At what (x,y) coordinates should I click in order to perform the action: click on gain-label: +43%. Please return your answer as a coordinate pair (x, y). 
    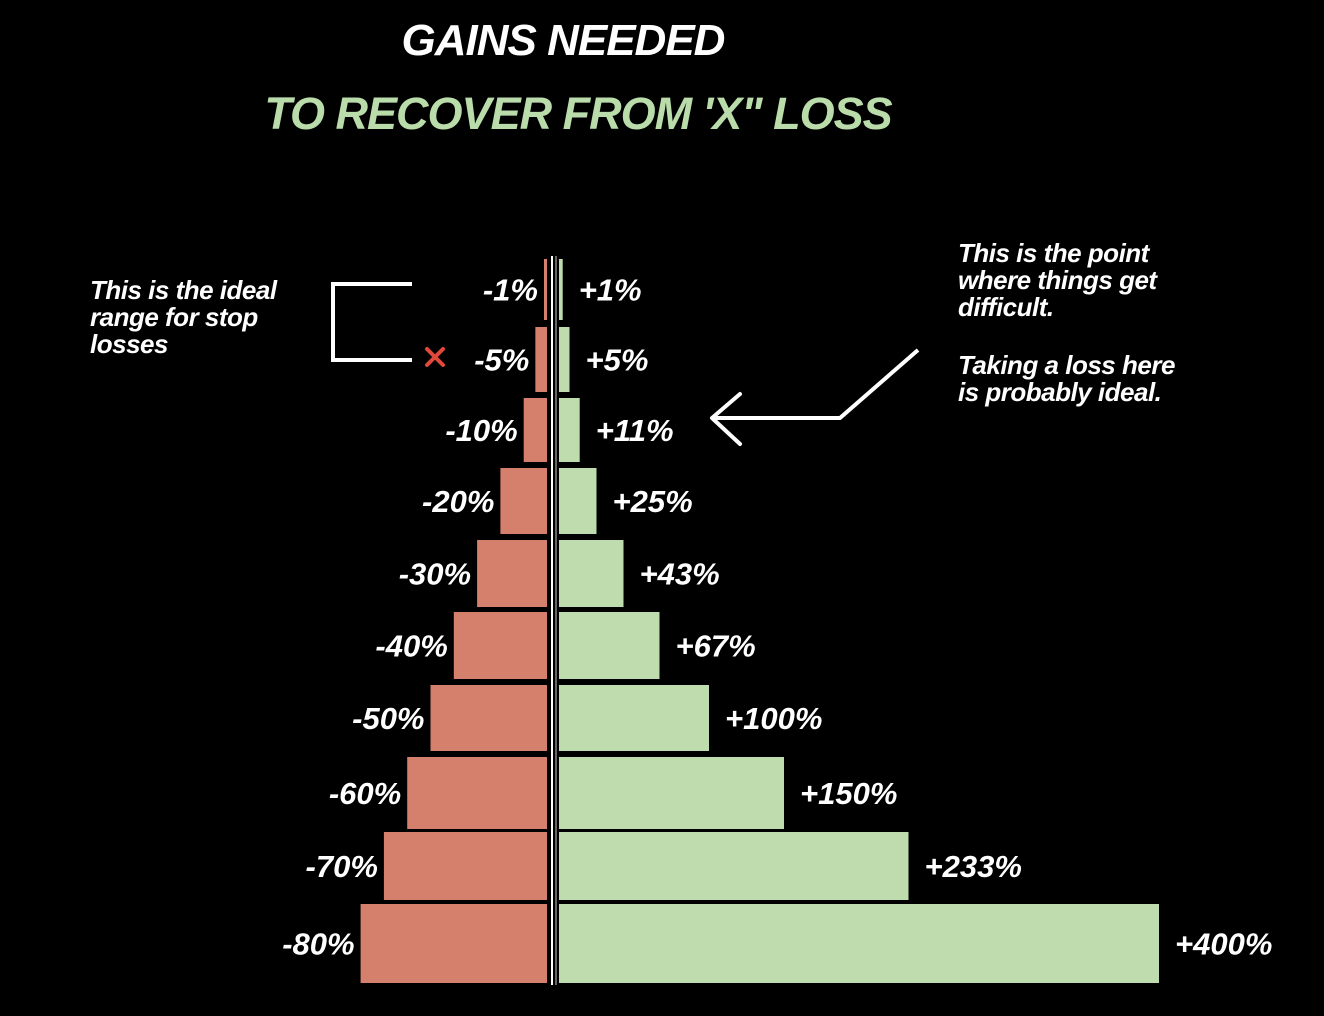
    Looking at the image, I should click on (680, 574).